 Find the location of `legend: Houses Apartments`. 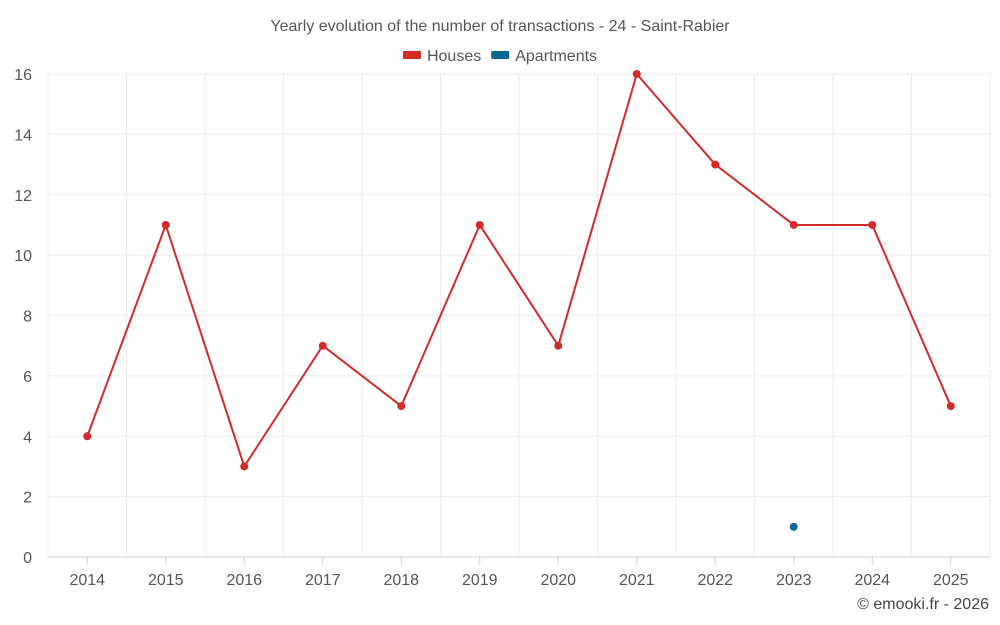

legend: Houses Apartments is located at coordinates (499, 56).